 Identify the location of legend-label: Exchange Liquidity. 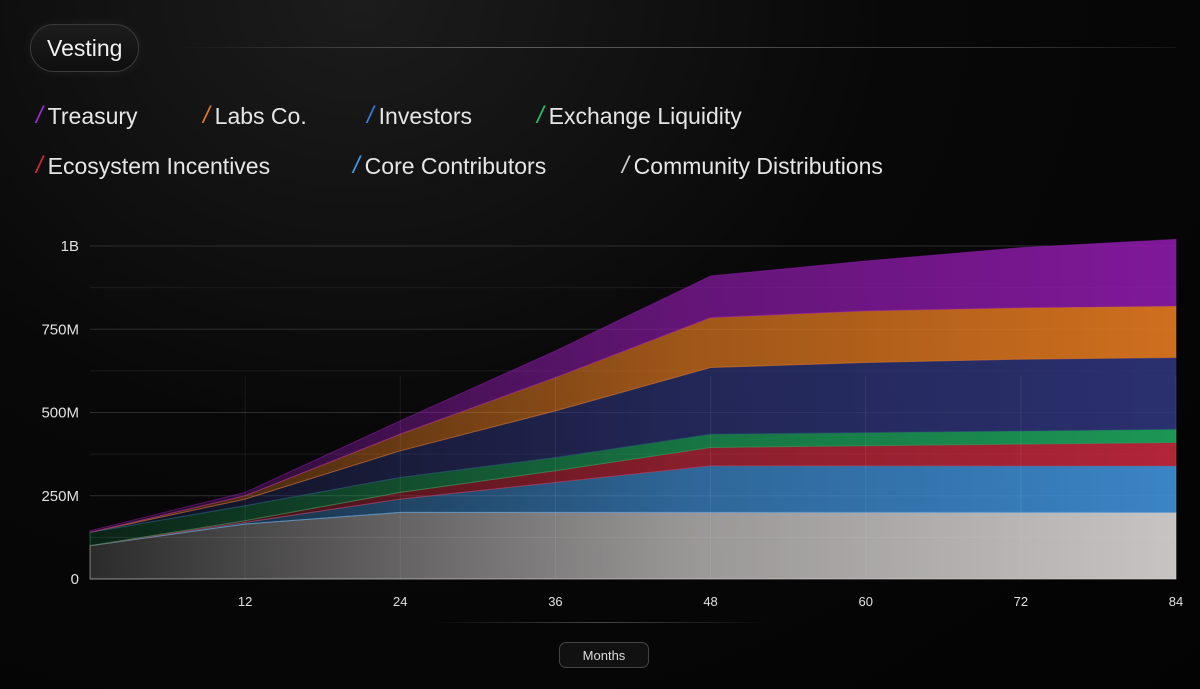
(645, 115).